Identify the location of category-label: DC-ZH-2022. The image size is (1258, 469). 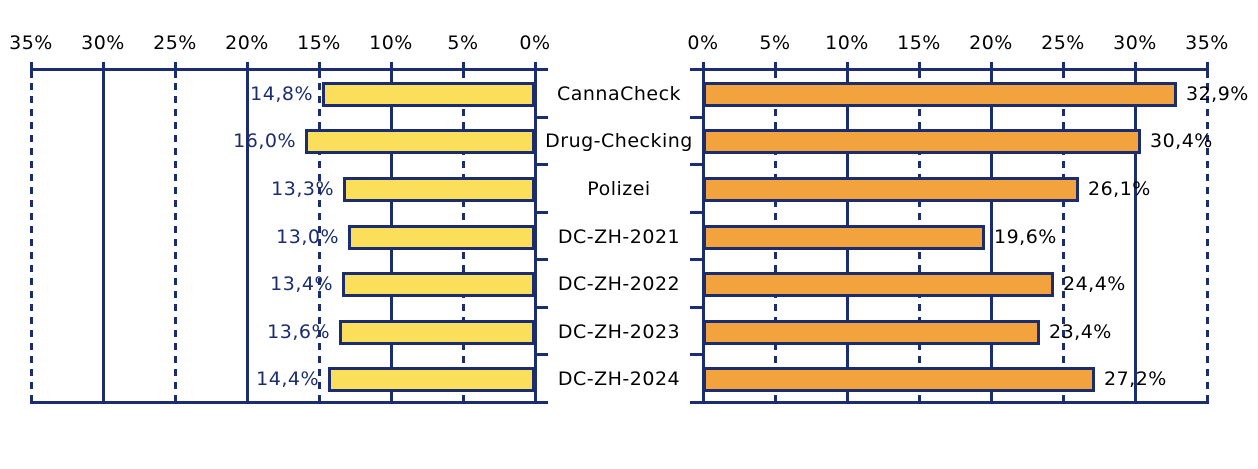
(619, 284).